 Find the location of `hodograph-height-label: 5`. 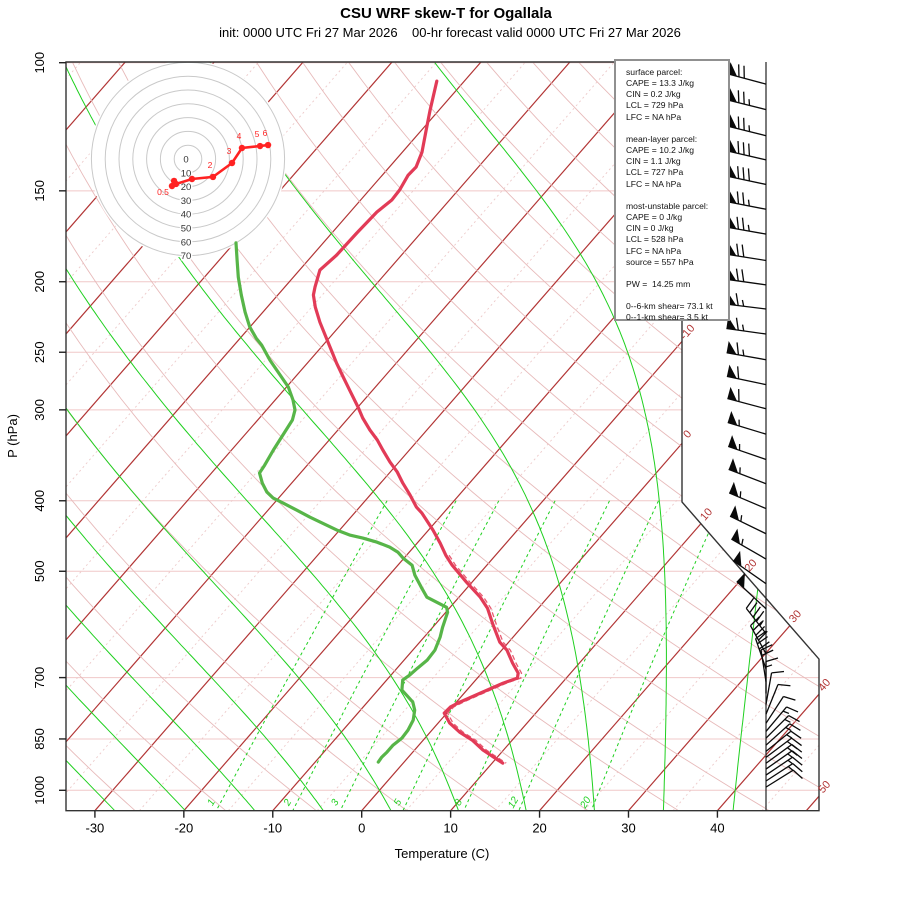

hodograph-height-label: 5 is located at coordinates (257, 134).